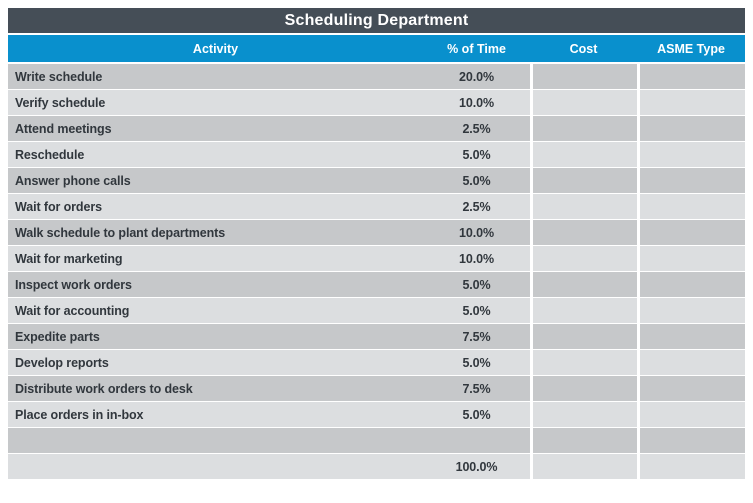 The height and width of the screenshot is (503, 753). Describe the element at coordinates (376, 181) in the screenshot. I see `table-row: Answer phone calls 5.0%` at that location.